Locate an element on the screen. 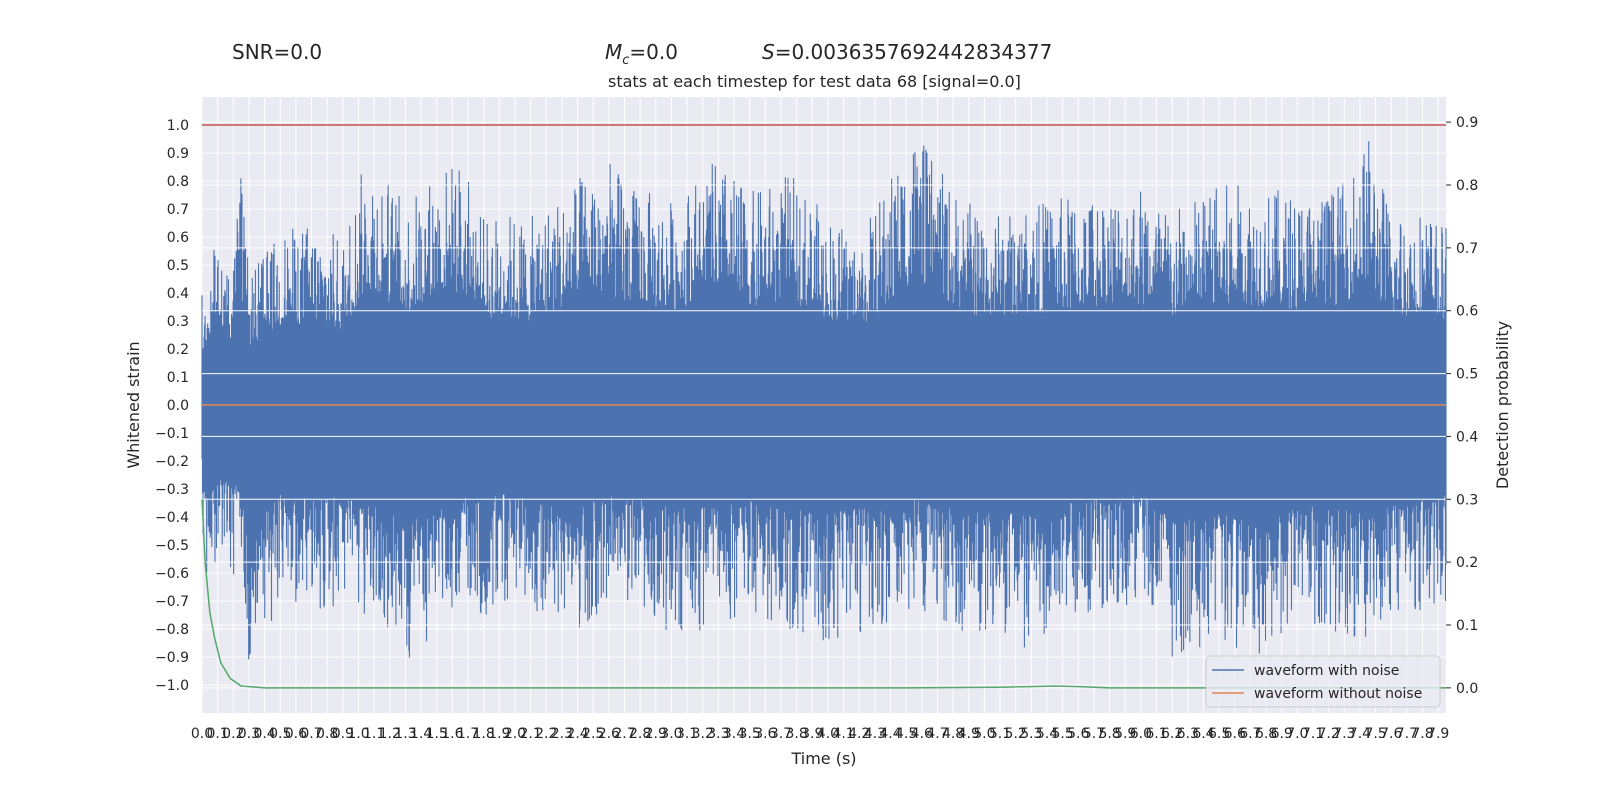 The height and width of the screenshot is (800, 1600). y2-tick-label: 0.3 is located at coordinates (1467, 500).